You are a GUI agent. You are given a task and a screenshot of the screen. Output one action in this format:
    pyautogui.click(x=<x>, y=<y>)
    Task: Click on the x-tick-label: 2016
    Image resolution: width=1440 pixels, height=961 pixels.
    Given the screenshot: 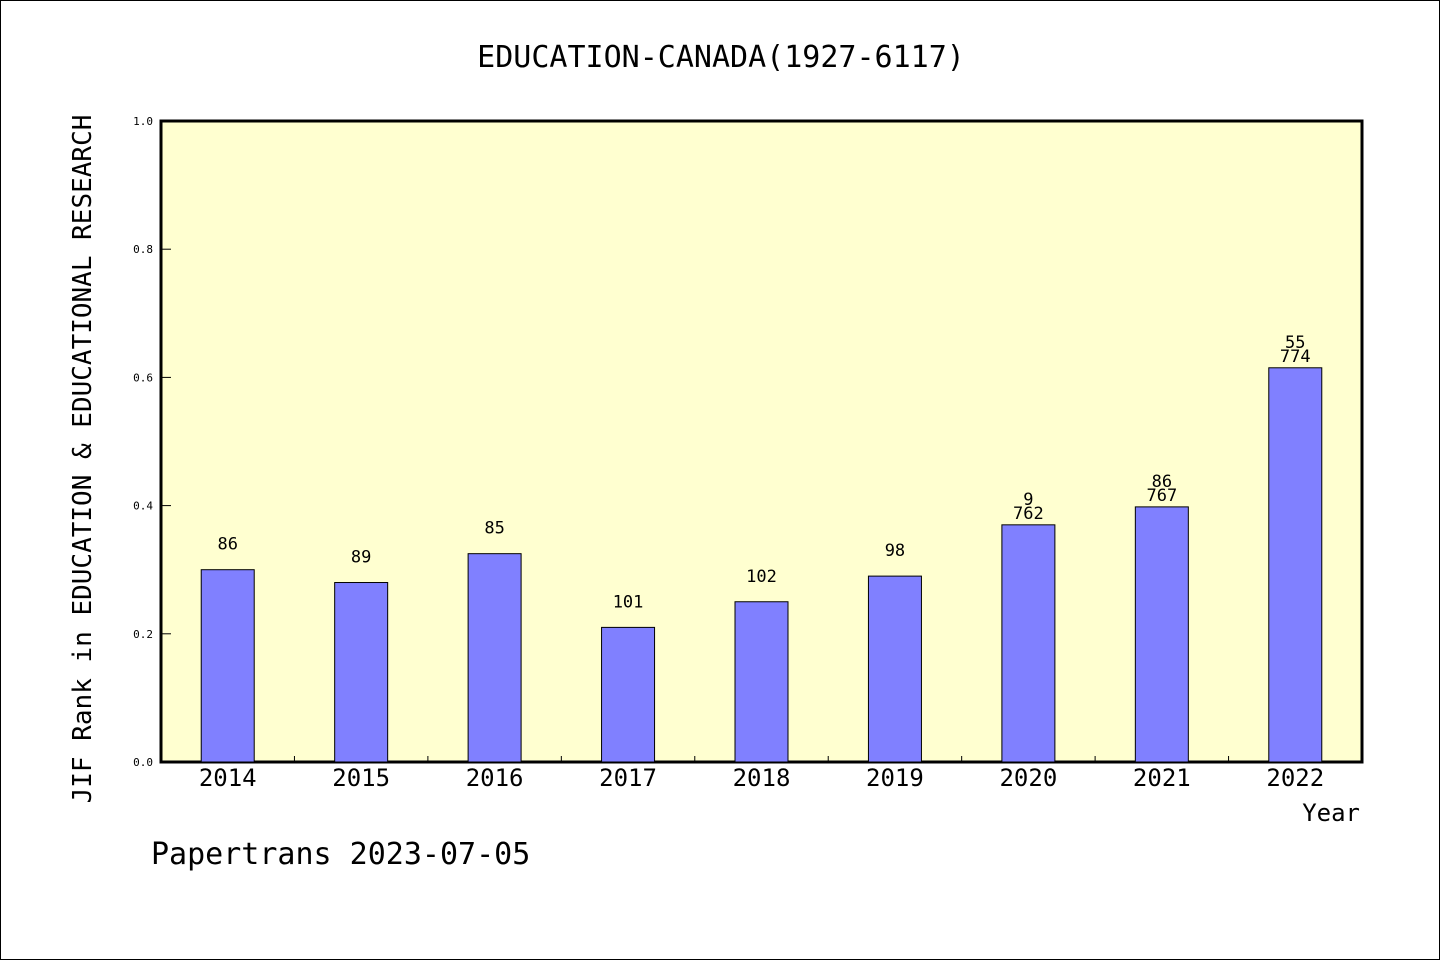 What is the action you would take?
    pyautogui.click(x=495, y=778)
    